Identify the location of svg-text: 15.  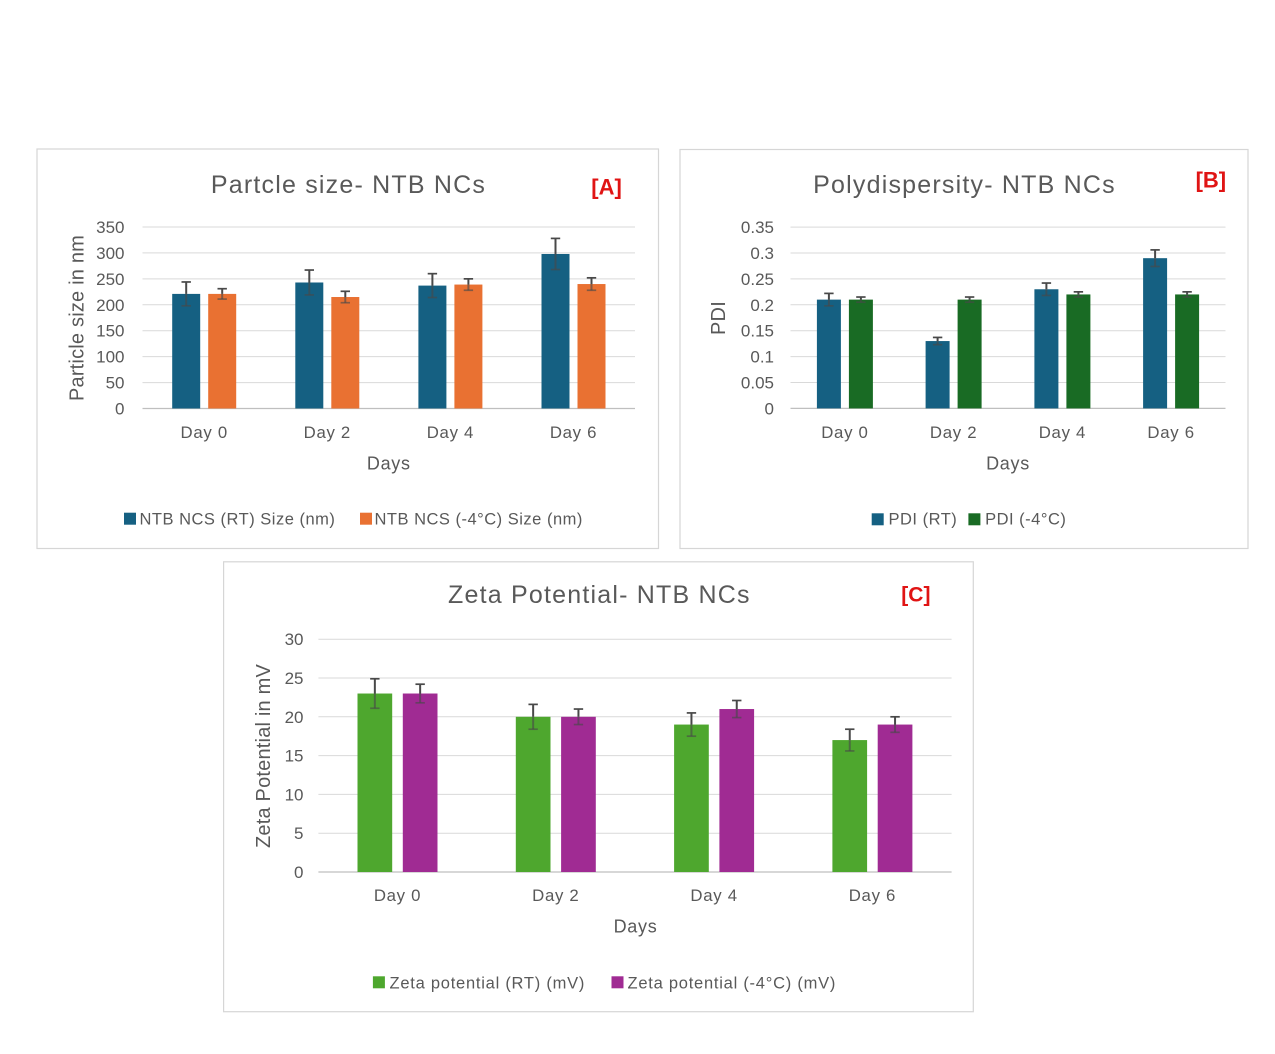
(294, 756).